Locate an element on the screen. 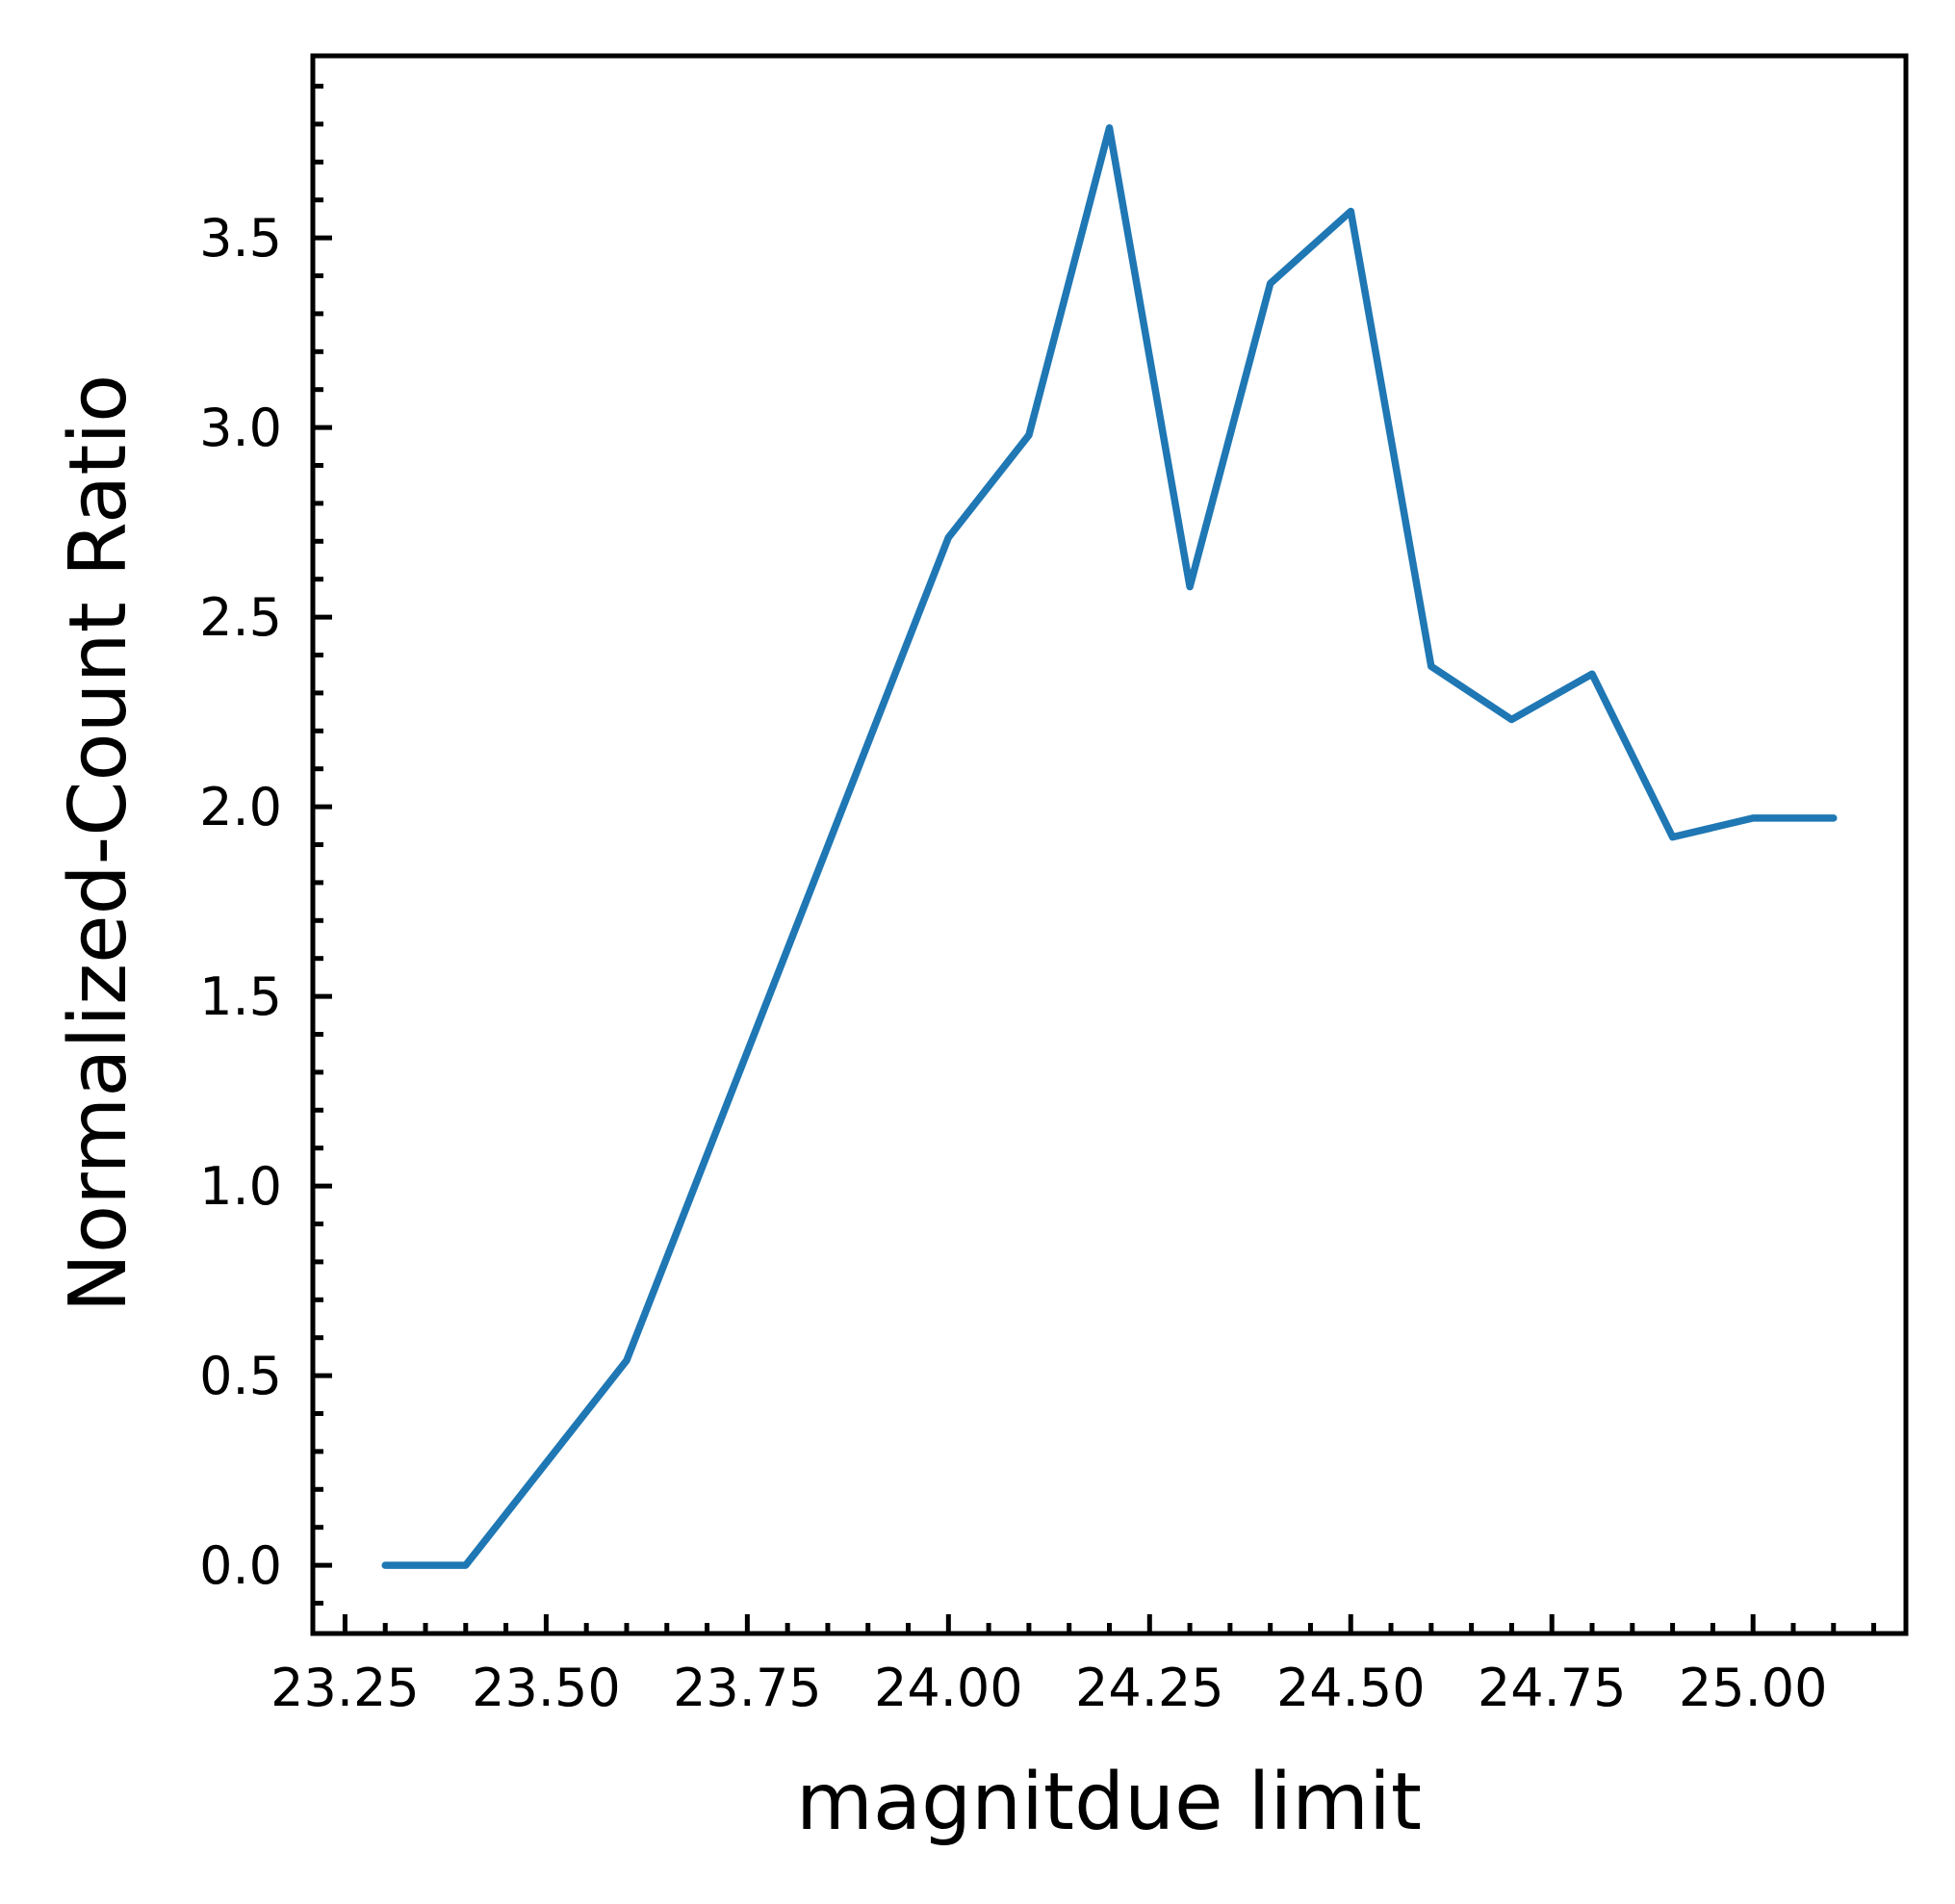 This screenshot has width=1955, height=1904. x-tick-label: 23.50 is located at coordinates (546, 1688).